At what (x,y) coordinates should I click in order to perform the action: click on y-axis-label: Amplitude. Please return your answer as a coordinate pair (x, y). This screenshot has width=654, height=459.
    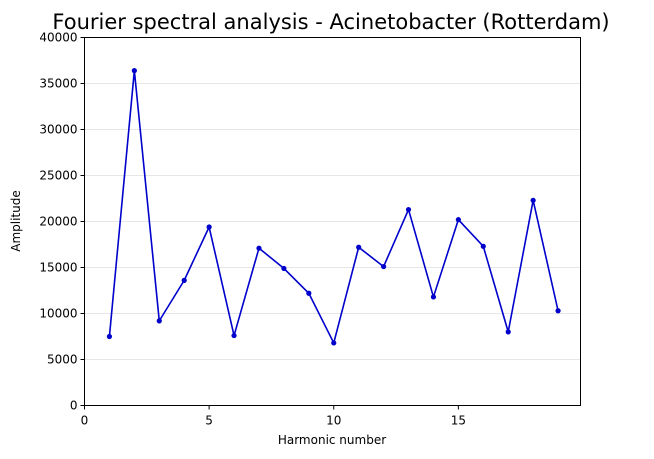
    Looking at the image, I should click on (16, 221).